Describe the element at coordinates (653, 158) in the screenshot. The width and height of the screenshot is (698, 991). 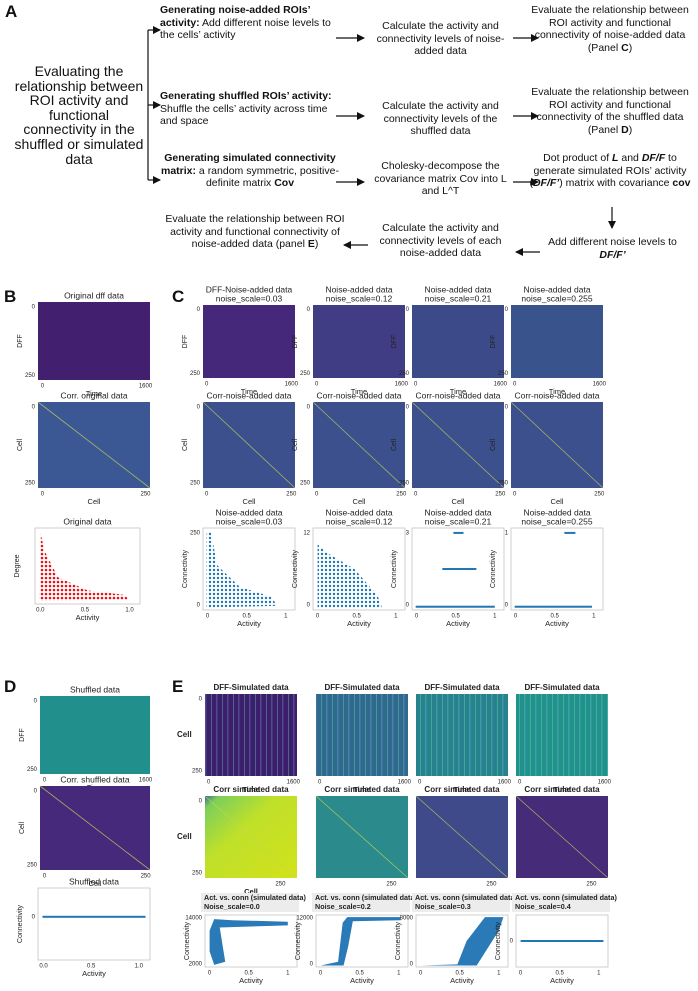
I see `bold-text: DF/F` at that location.